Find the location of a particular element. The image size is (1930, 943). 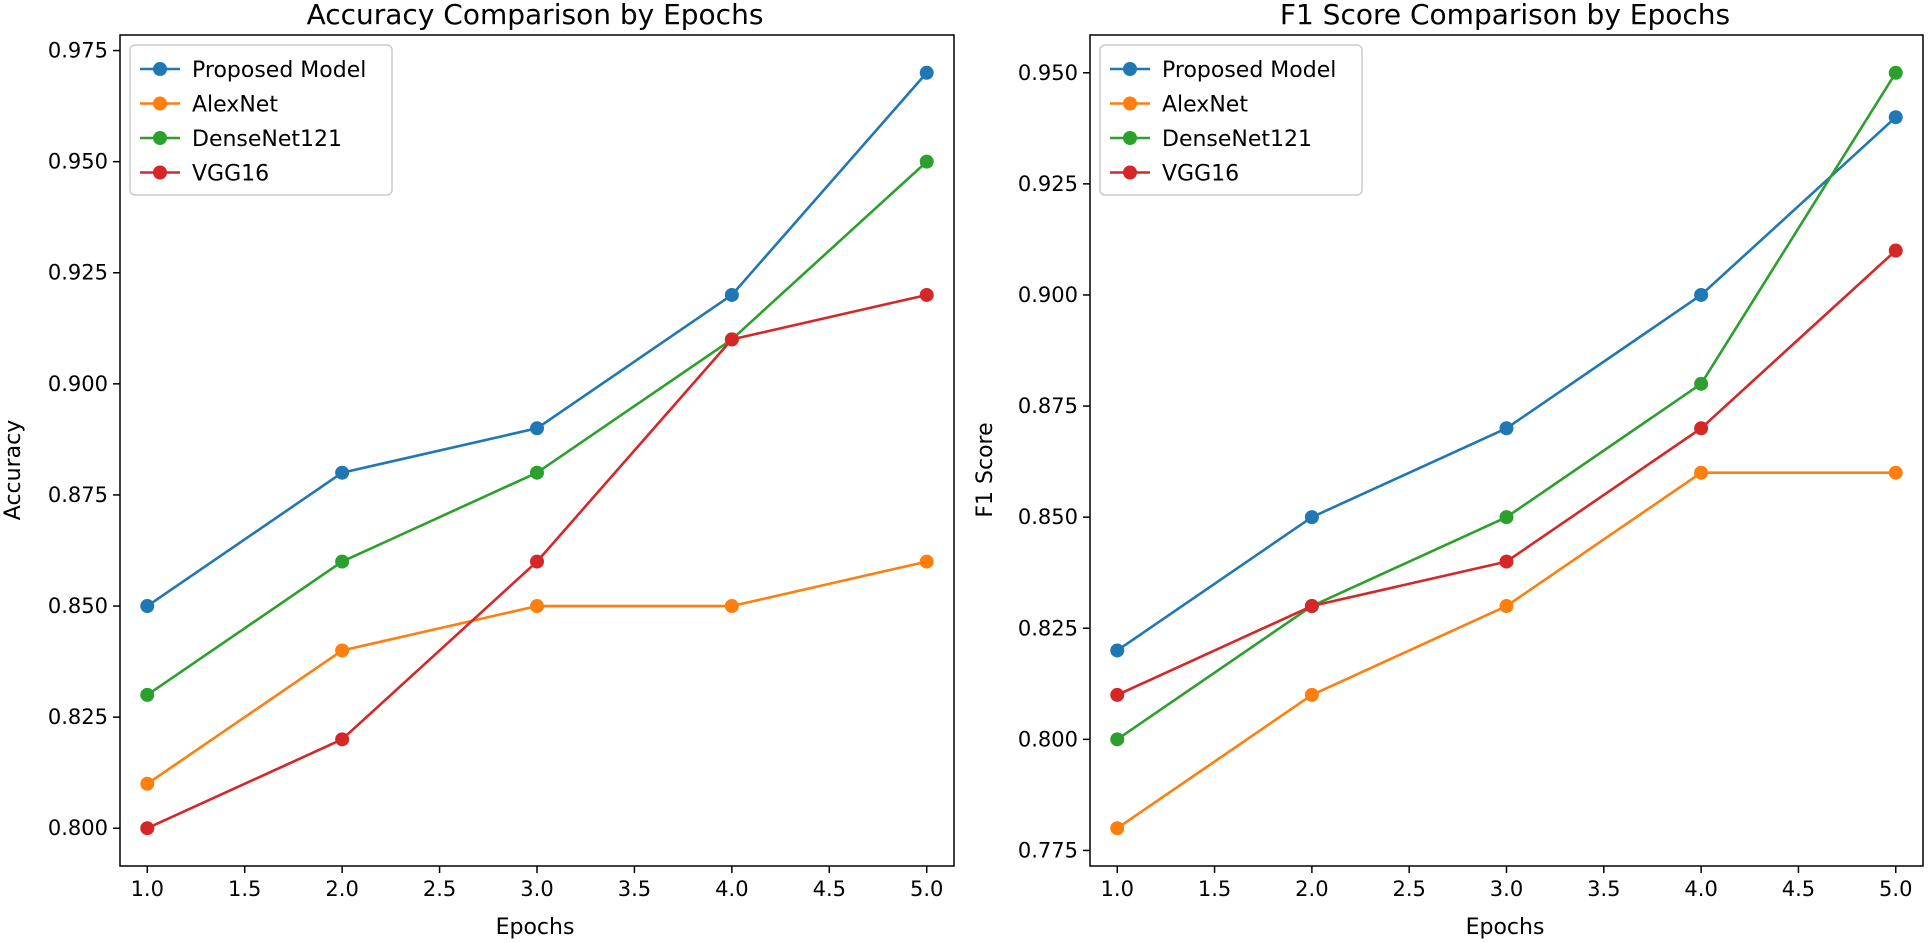

y-tick-label: 0.975 is located at coordinates (78, 51).